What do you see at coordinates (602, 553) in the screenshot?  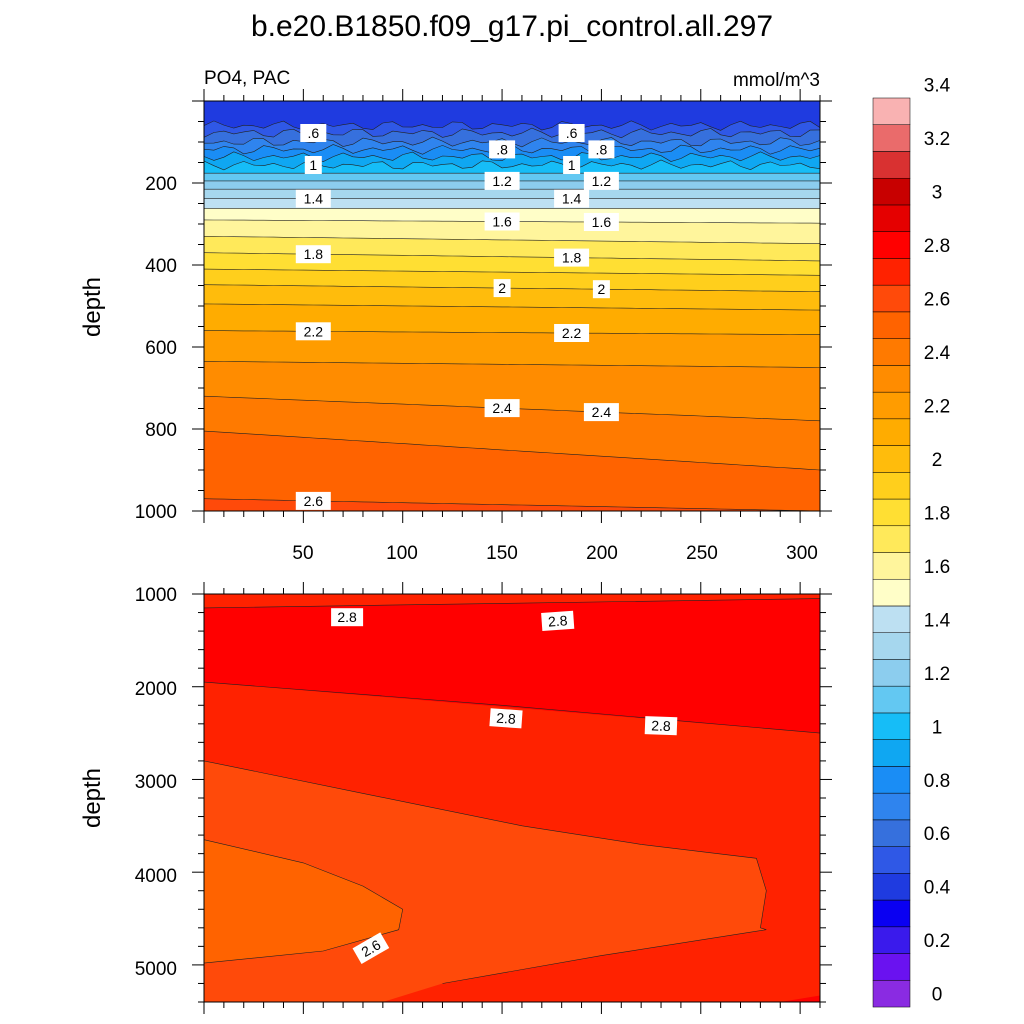 I see `upper-x-tick-label: 200` at bounding box center [602, 553].